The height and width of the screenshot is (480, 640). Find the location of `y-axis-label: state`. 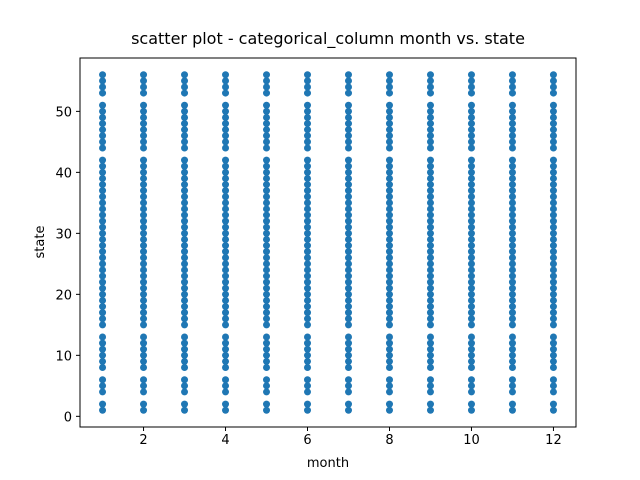

y-axis-label: state is located at coordinates (40, 242).